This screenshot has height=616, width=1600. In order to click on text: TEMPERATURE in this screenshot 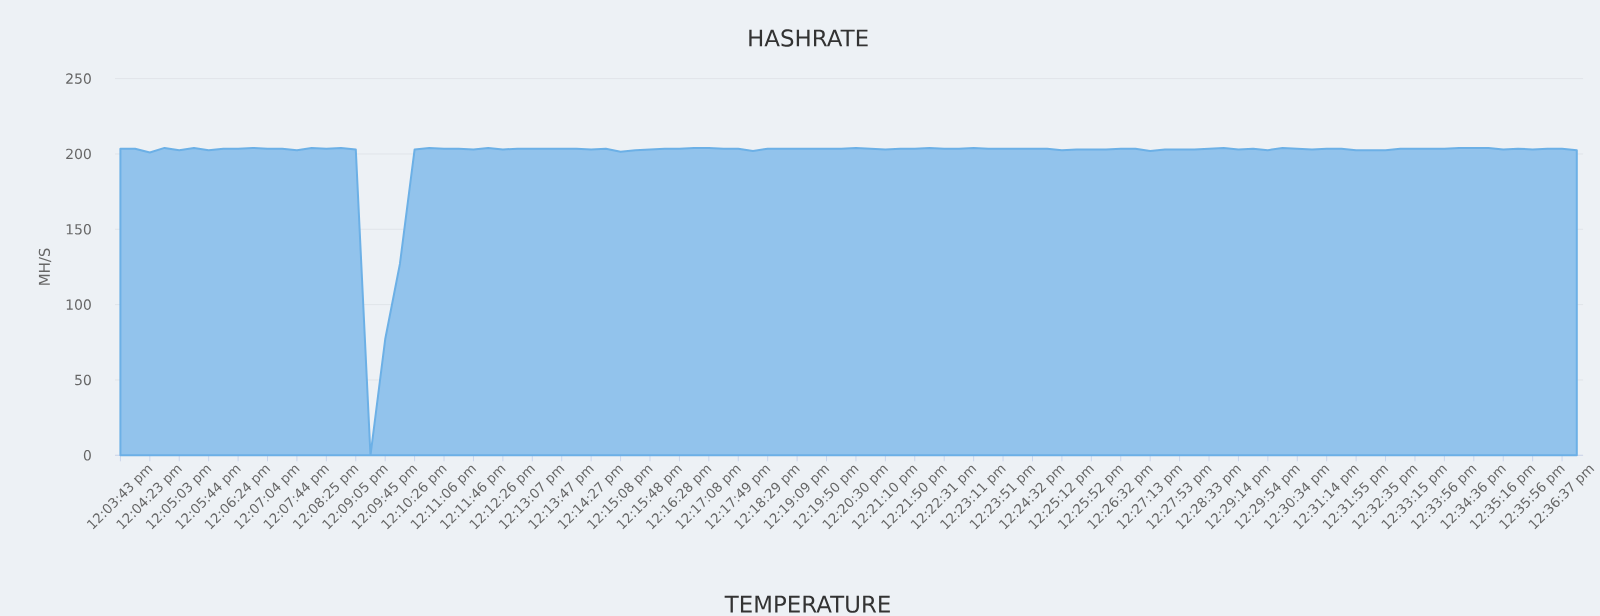, I will do `click(807, 604)`.